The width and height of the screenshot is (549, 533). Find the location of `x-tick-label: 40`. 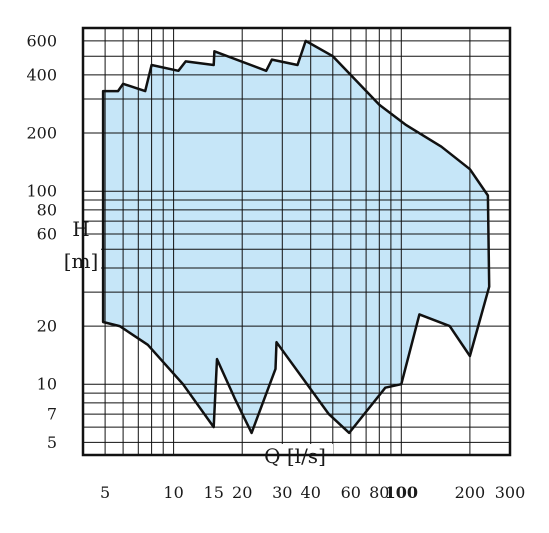

x-tick-label: 40 is located at coordinates (311, 492).